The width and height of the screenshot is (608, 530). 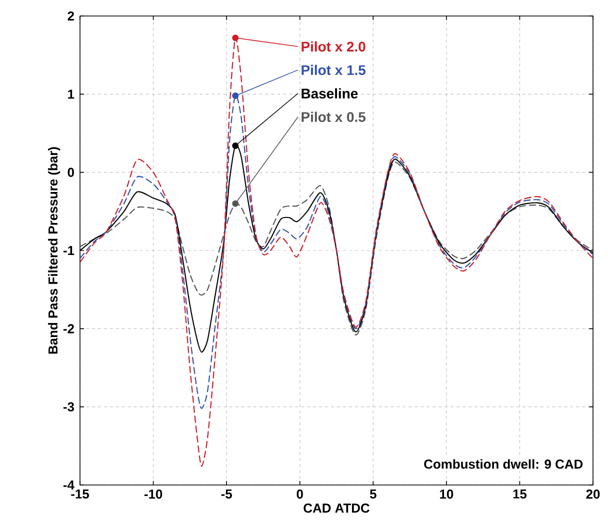 What do you see at coordinates (330, 93) in the screenshot?
I see `text: Baseline` at bounding box center [330, 93].